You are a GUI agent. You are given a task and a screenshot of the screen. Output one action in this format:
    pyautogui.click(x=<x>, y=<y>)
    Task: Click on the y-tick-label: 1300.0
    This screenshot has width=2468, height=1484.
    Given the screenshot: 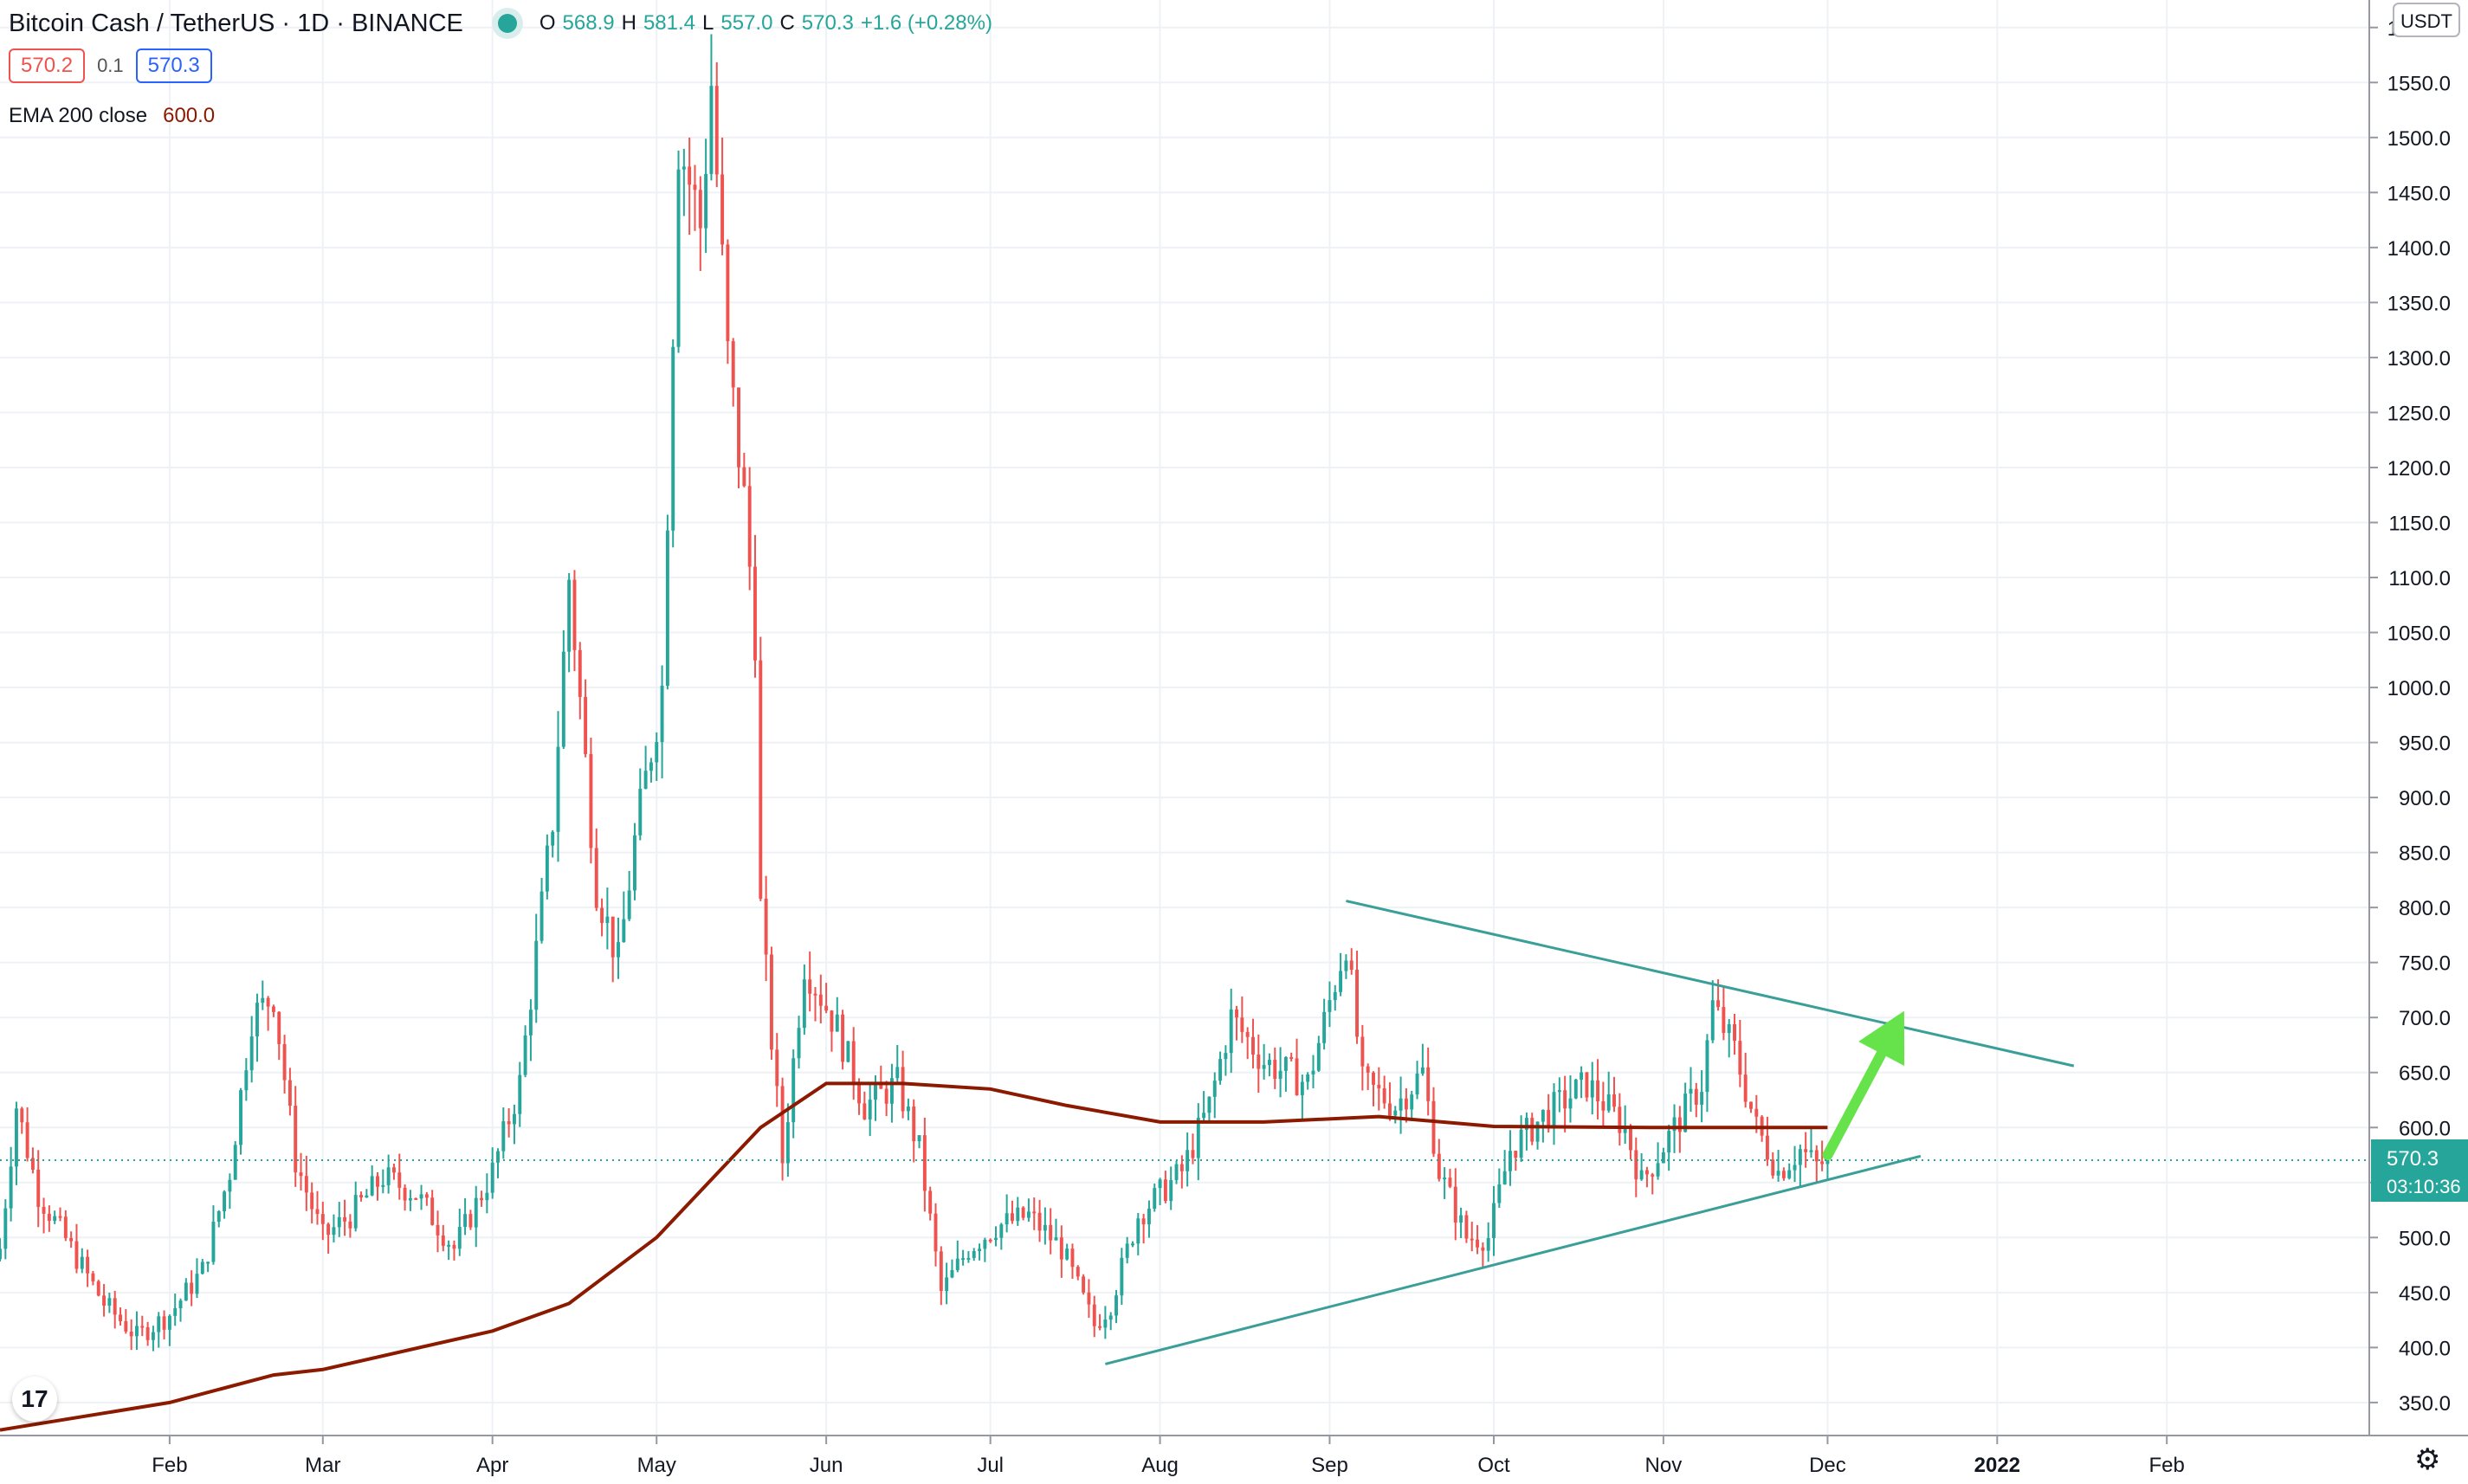 What is the action you would take?
    pyautogui.click(x=2419, y=359)
    